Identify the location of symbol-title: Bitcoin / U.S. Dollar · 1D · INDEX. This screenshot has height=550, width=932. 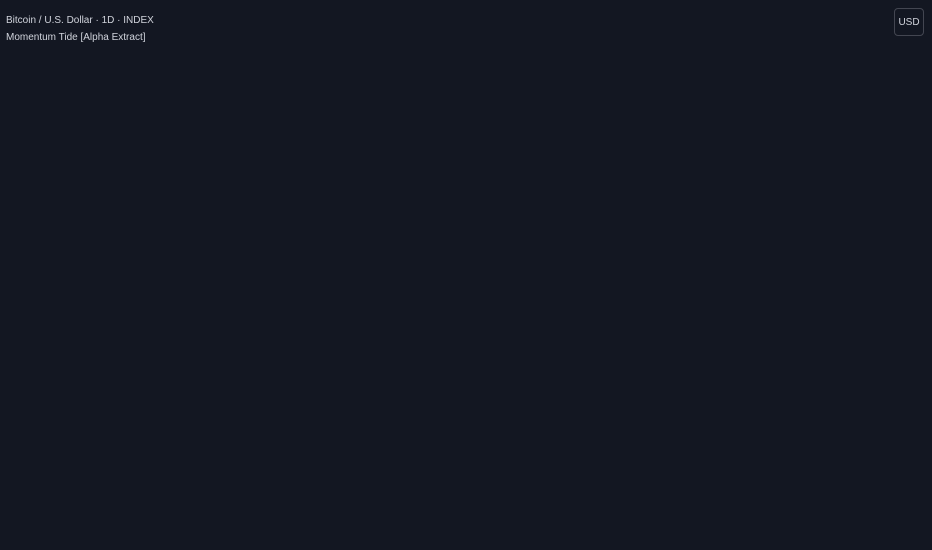
(80, 20).